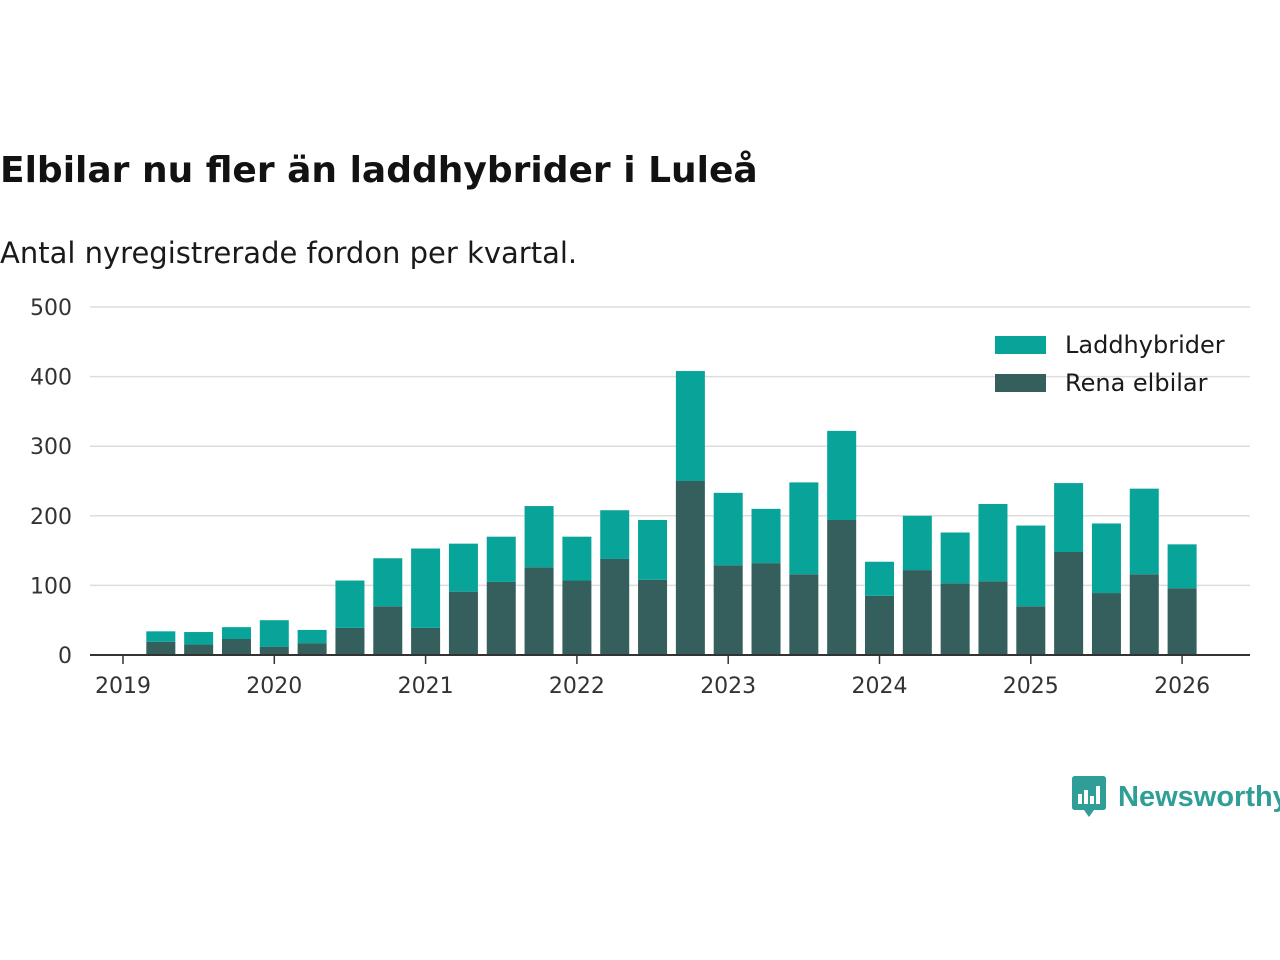  I want to click on y-tick-label: 400, so click(51, 378).